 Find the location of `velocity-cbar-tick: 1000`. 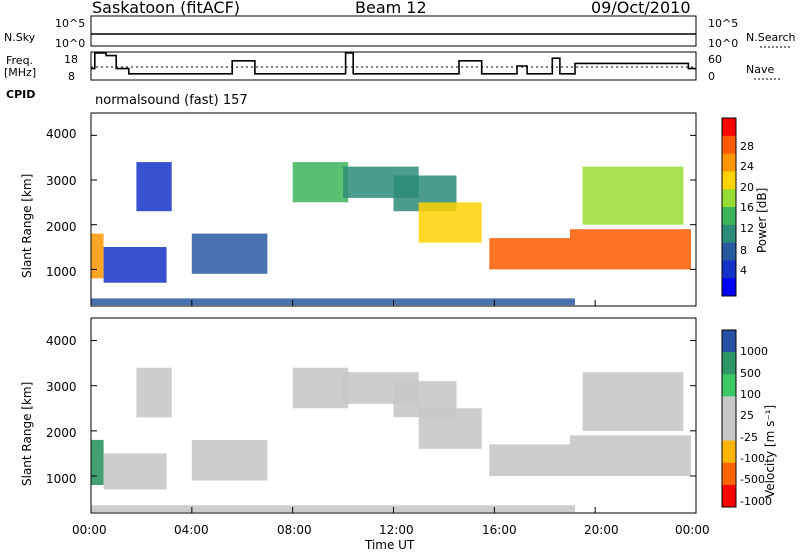

velocity-cbar-tick: 1000 is located at coordinates (754, 351).